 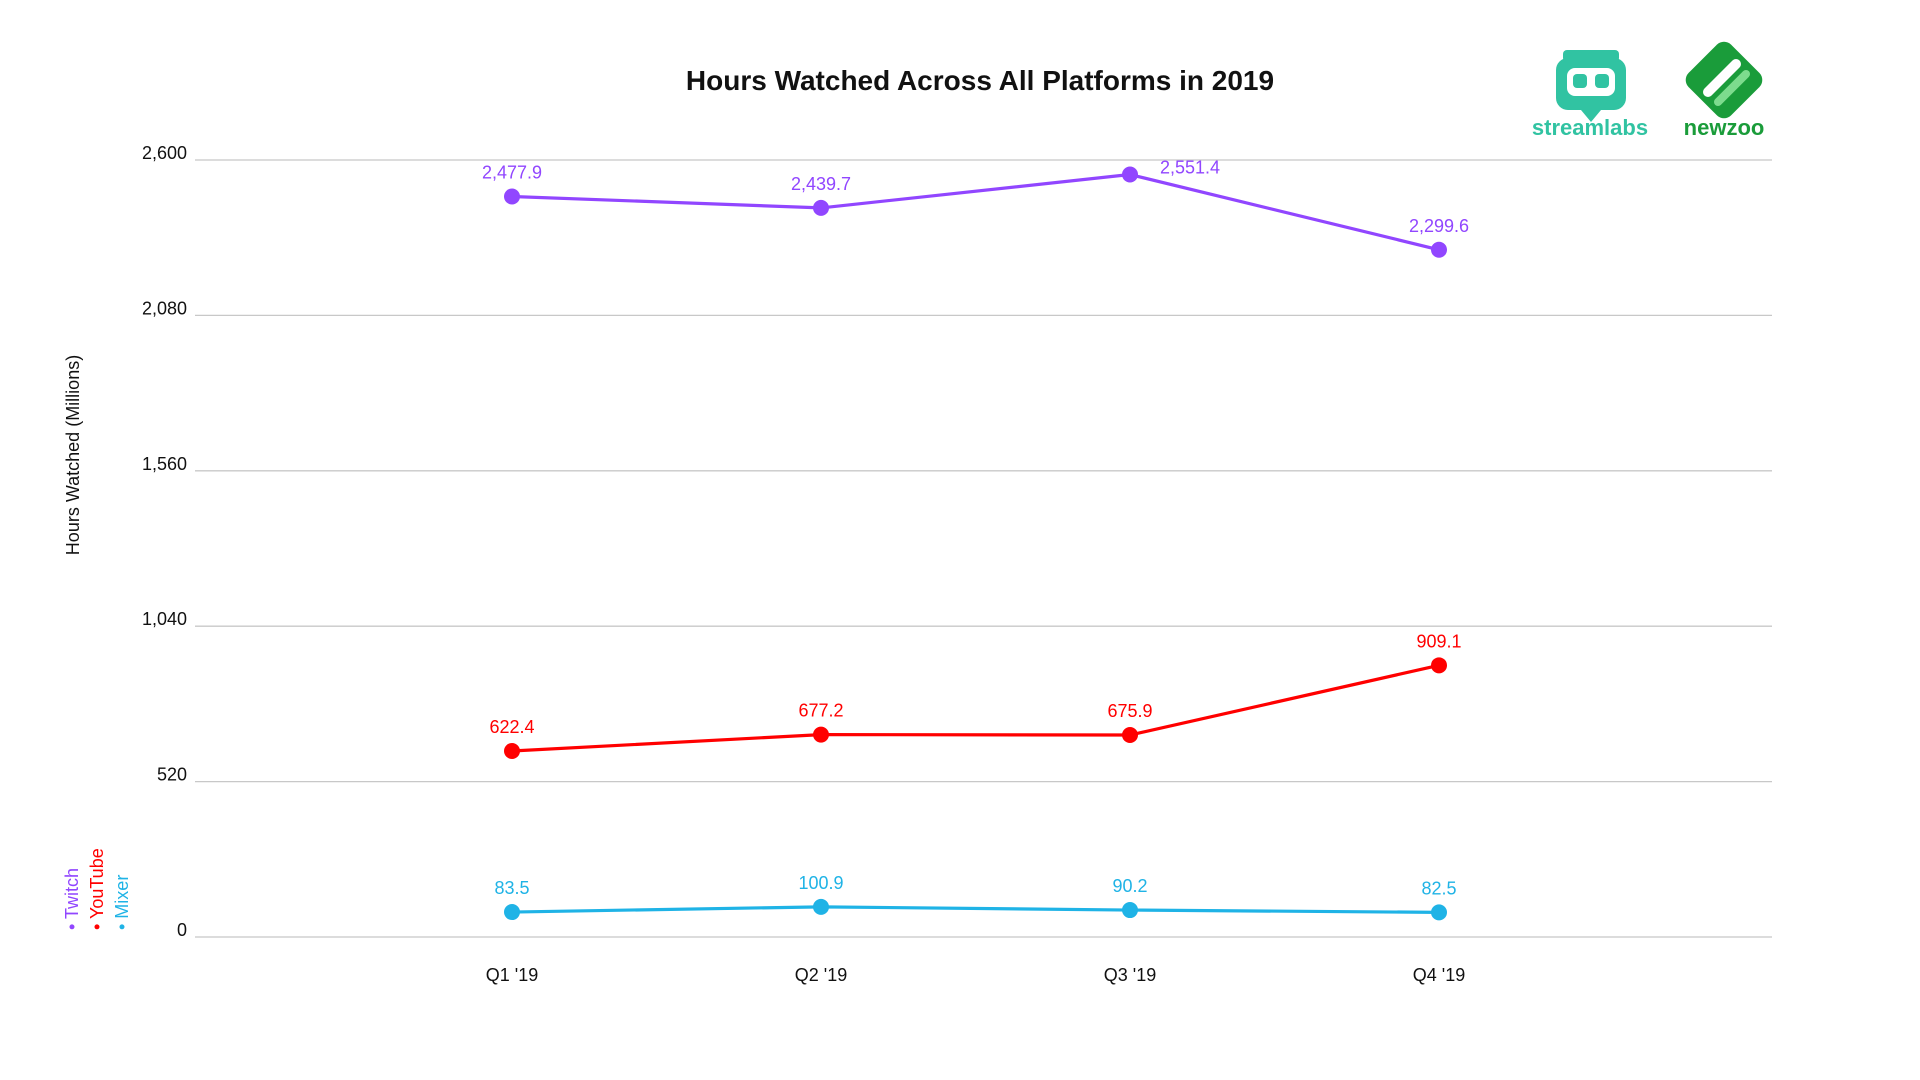 What do you see at coordinates (821, 975) in the screenshot?
I see `x-tick-label: Q2 '19` at bounding box center [821, 975].